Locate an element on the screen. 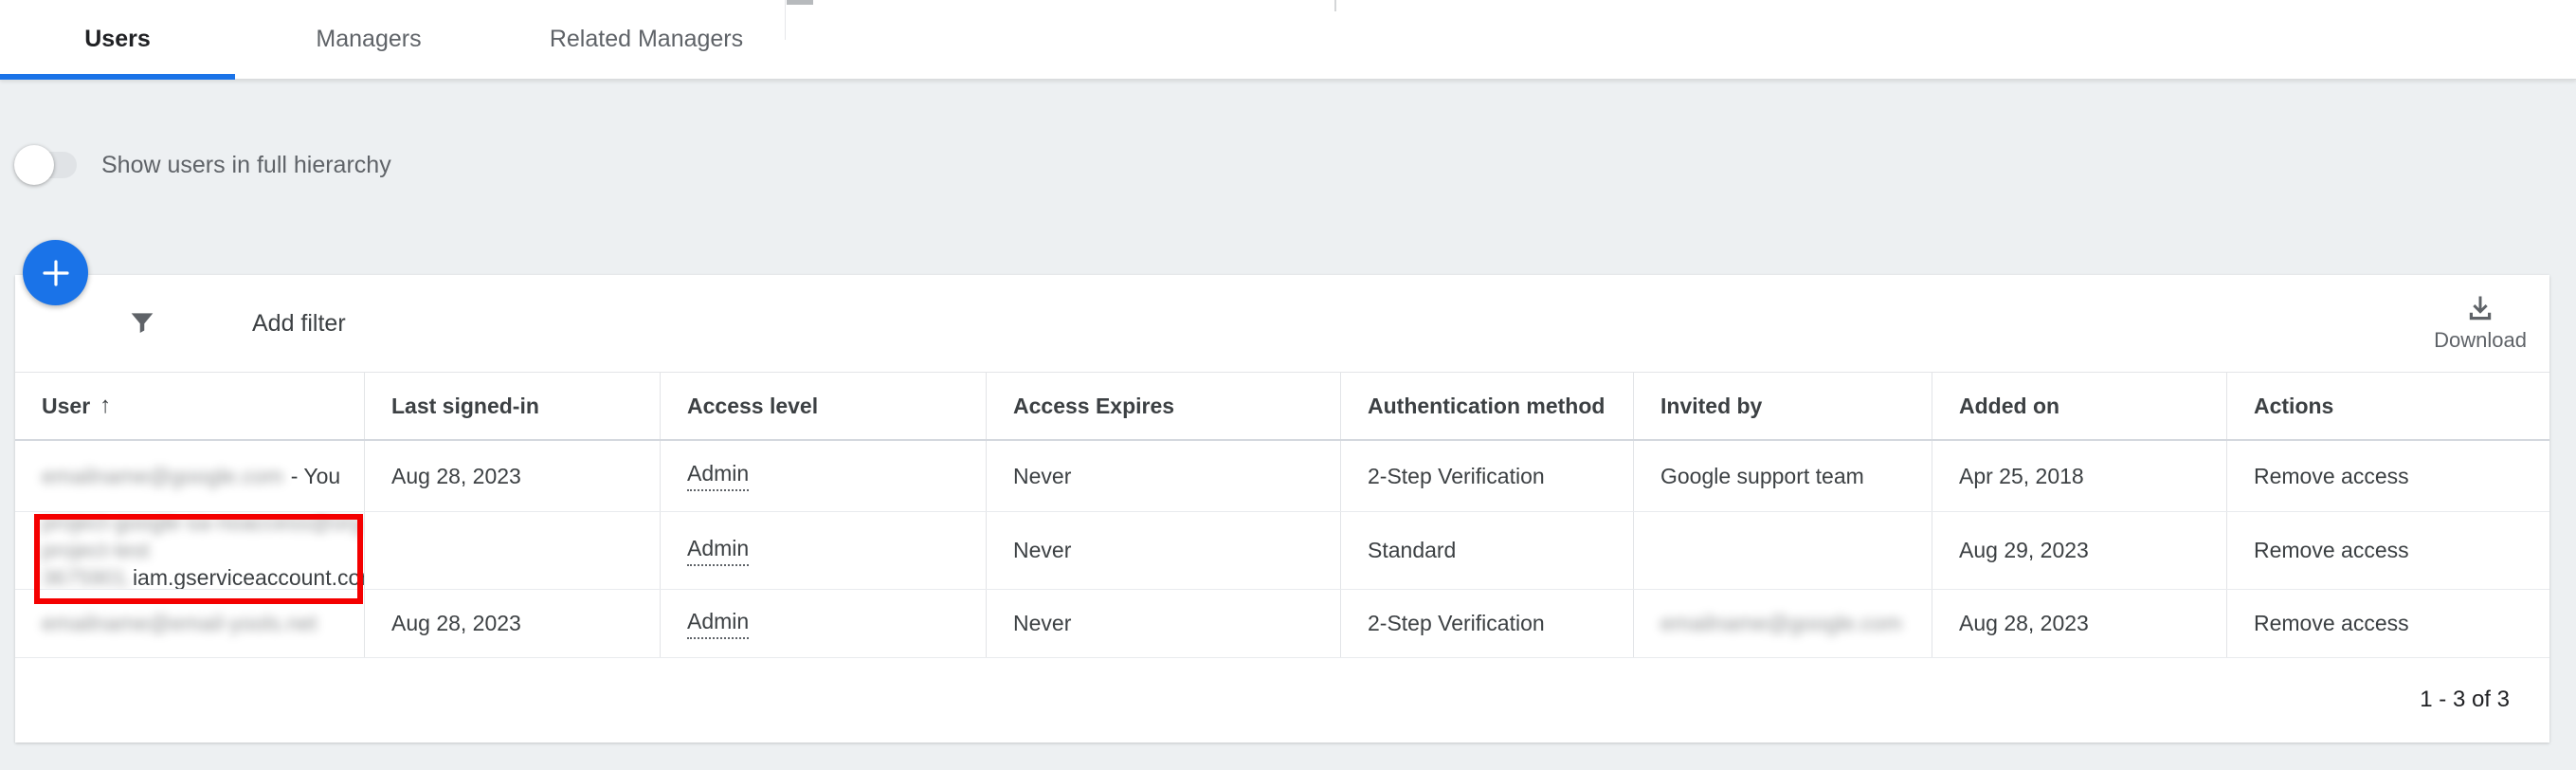 The height and width of the screenshot is (770, 2576). add-filter-button: Add filter is located at coordinates (299, 323).